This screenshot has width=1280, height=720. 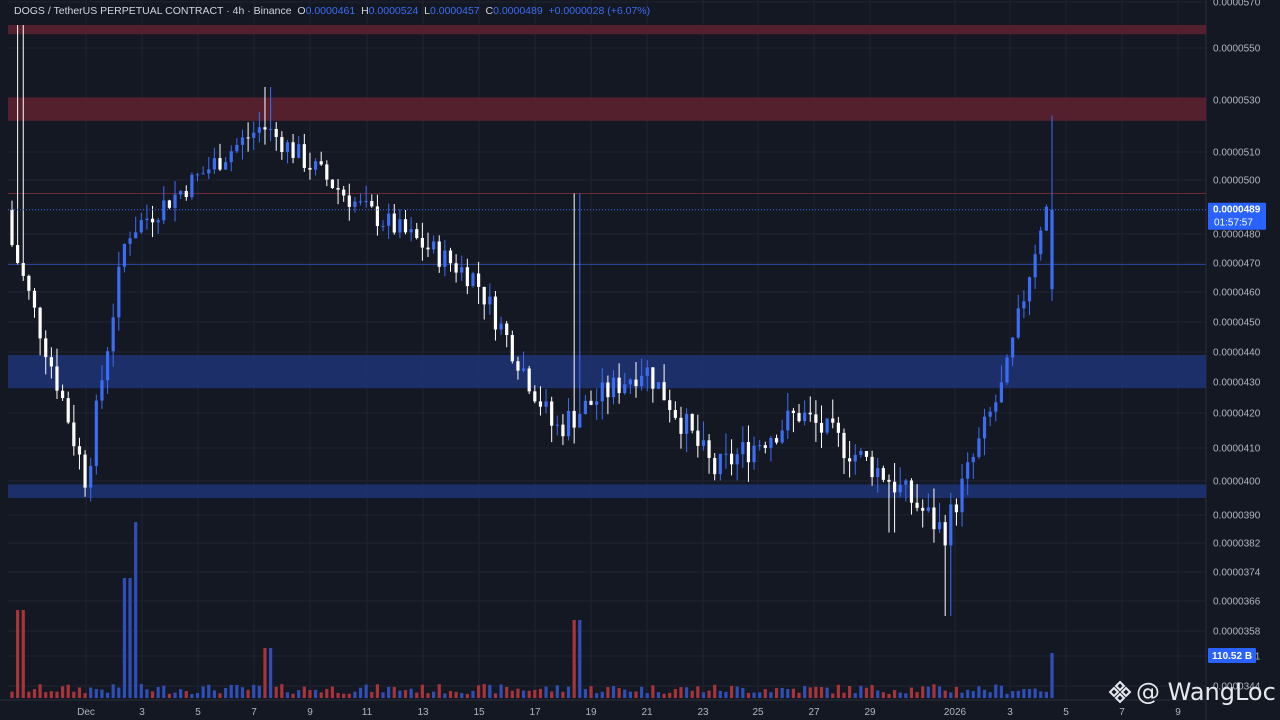 What do you see at coordinates (870, 712) in the screenshot?
I see `time-tick-label: 29` at bounding box center [870, 712].